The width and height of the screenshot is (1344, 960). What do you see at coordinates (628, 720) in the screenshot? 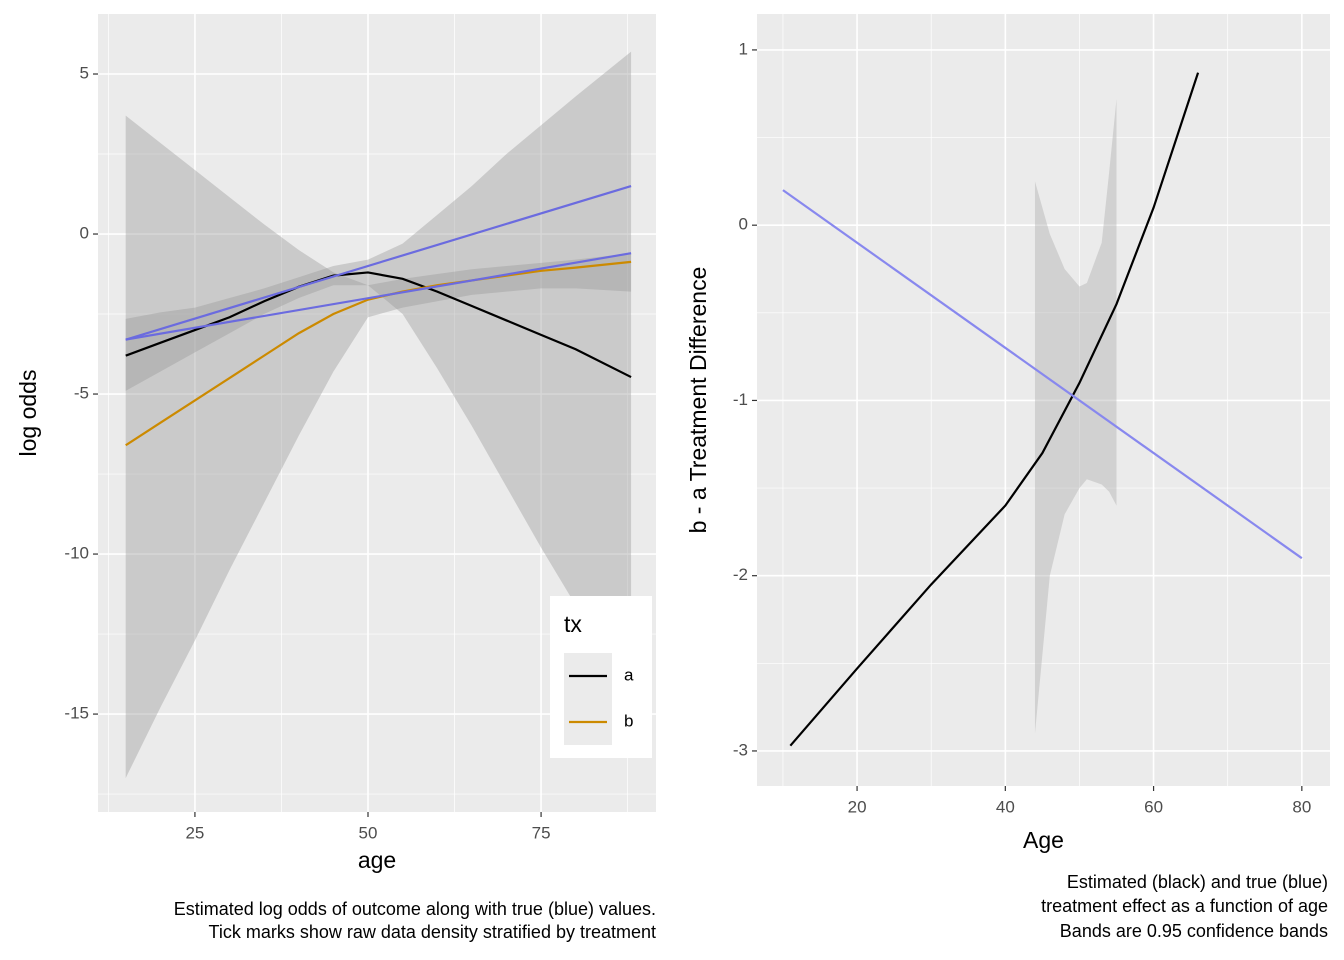
I see `legend-label: b` at bounding box center [628, 720].